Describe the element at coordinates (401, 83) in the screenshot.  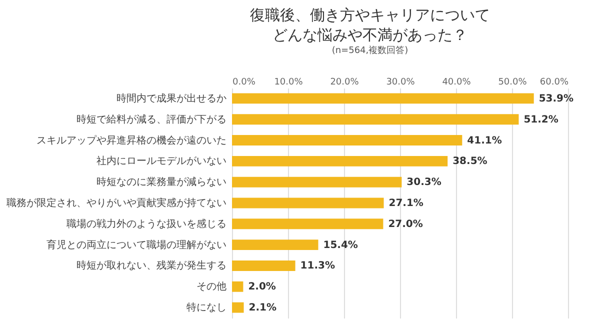
I see `x-tick-label: 30.0%` at that location.